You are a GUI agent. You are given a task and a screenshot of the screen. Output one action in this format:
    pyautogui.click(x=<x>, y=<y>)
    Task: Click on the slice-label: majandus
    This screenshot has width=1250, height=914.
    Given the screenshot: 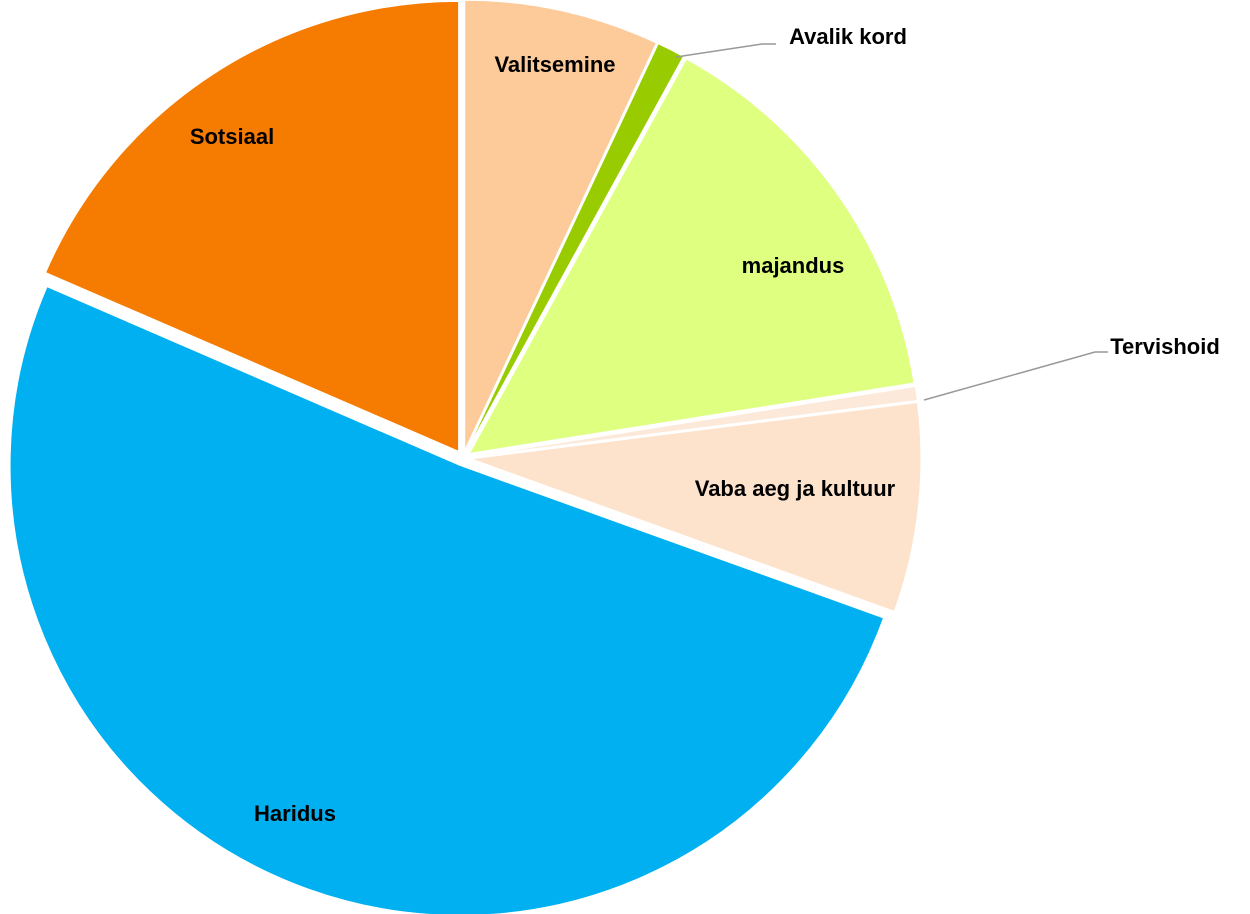 What is the action you would take?
    pyautogui.click(x=793, y=265)
    